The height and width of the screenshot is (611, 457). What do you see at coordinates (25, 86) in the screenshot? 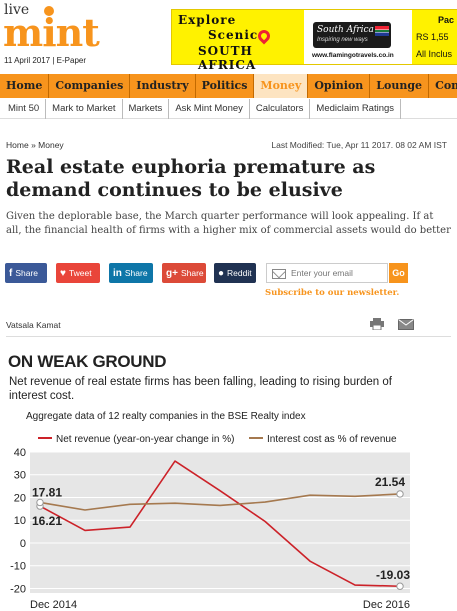
I see `nav-home: Home` at bounding box center [25, 86].